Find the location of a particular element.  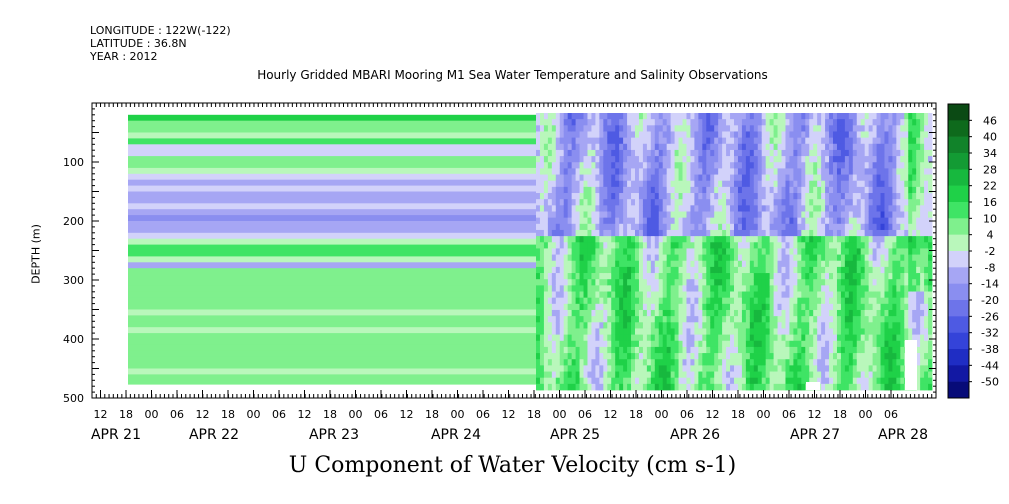

x-tick-label: 06 is located at coordinates (381, 414).